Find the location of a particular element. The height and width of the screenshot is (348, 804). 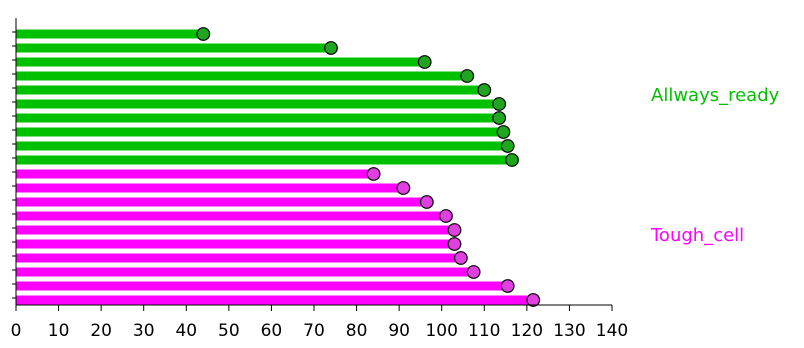

x-tick-label: 10 is located at coordinates (59, 331).